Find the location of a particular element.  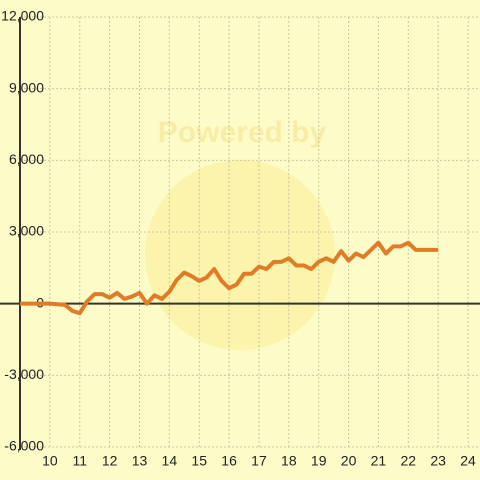

x-tick-label: 22 is located at coordinates (409, 461).